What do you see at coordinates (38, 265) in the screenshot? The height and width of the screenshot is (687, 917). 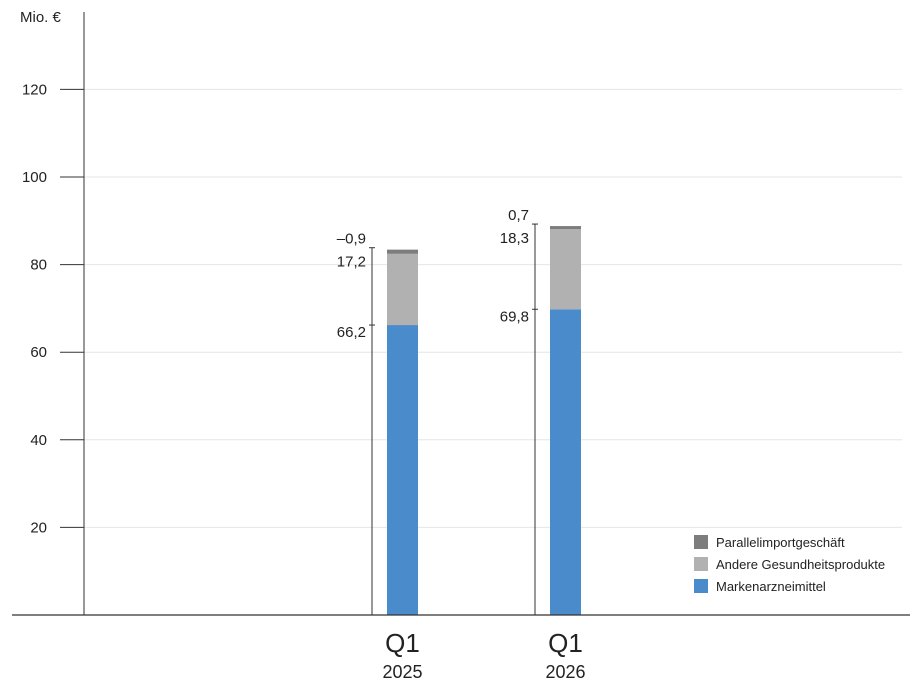 I see `y-tick-label: 80` at bounding box center [38, 265].